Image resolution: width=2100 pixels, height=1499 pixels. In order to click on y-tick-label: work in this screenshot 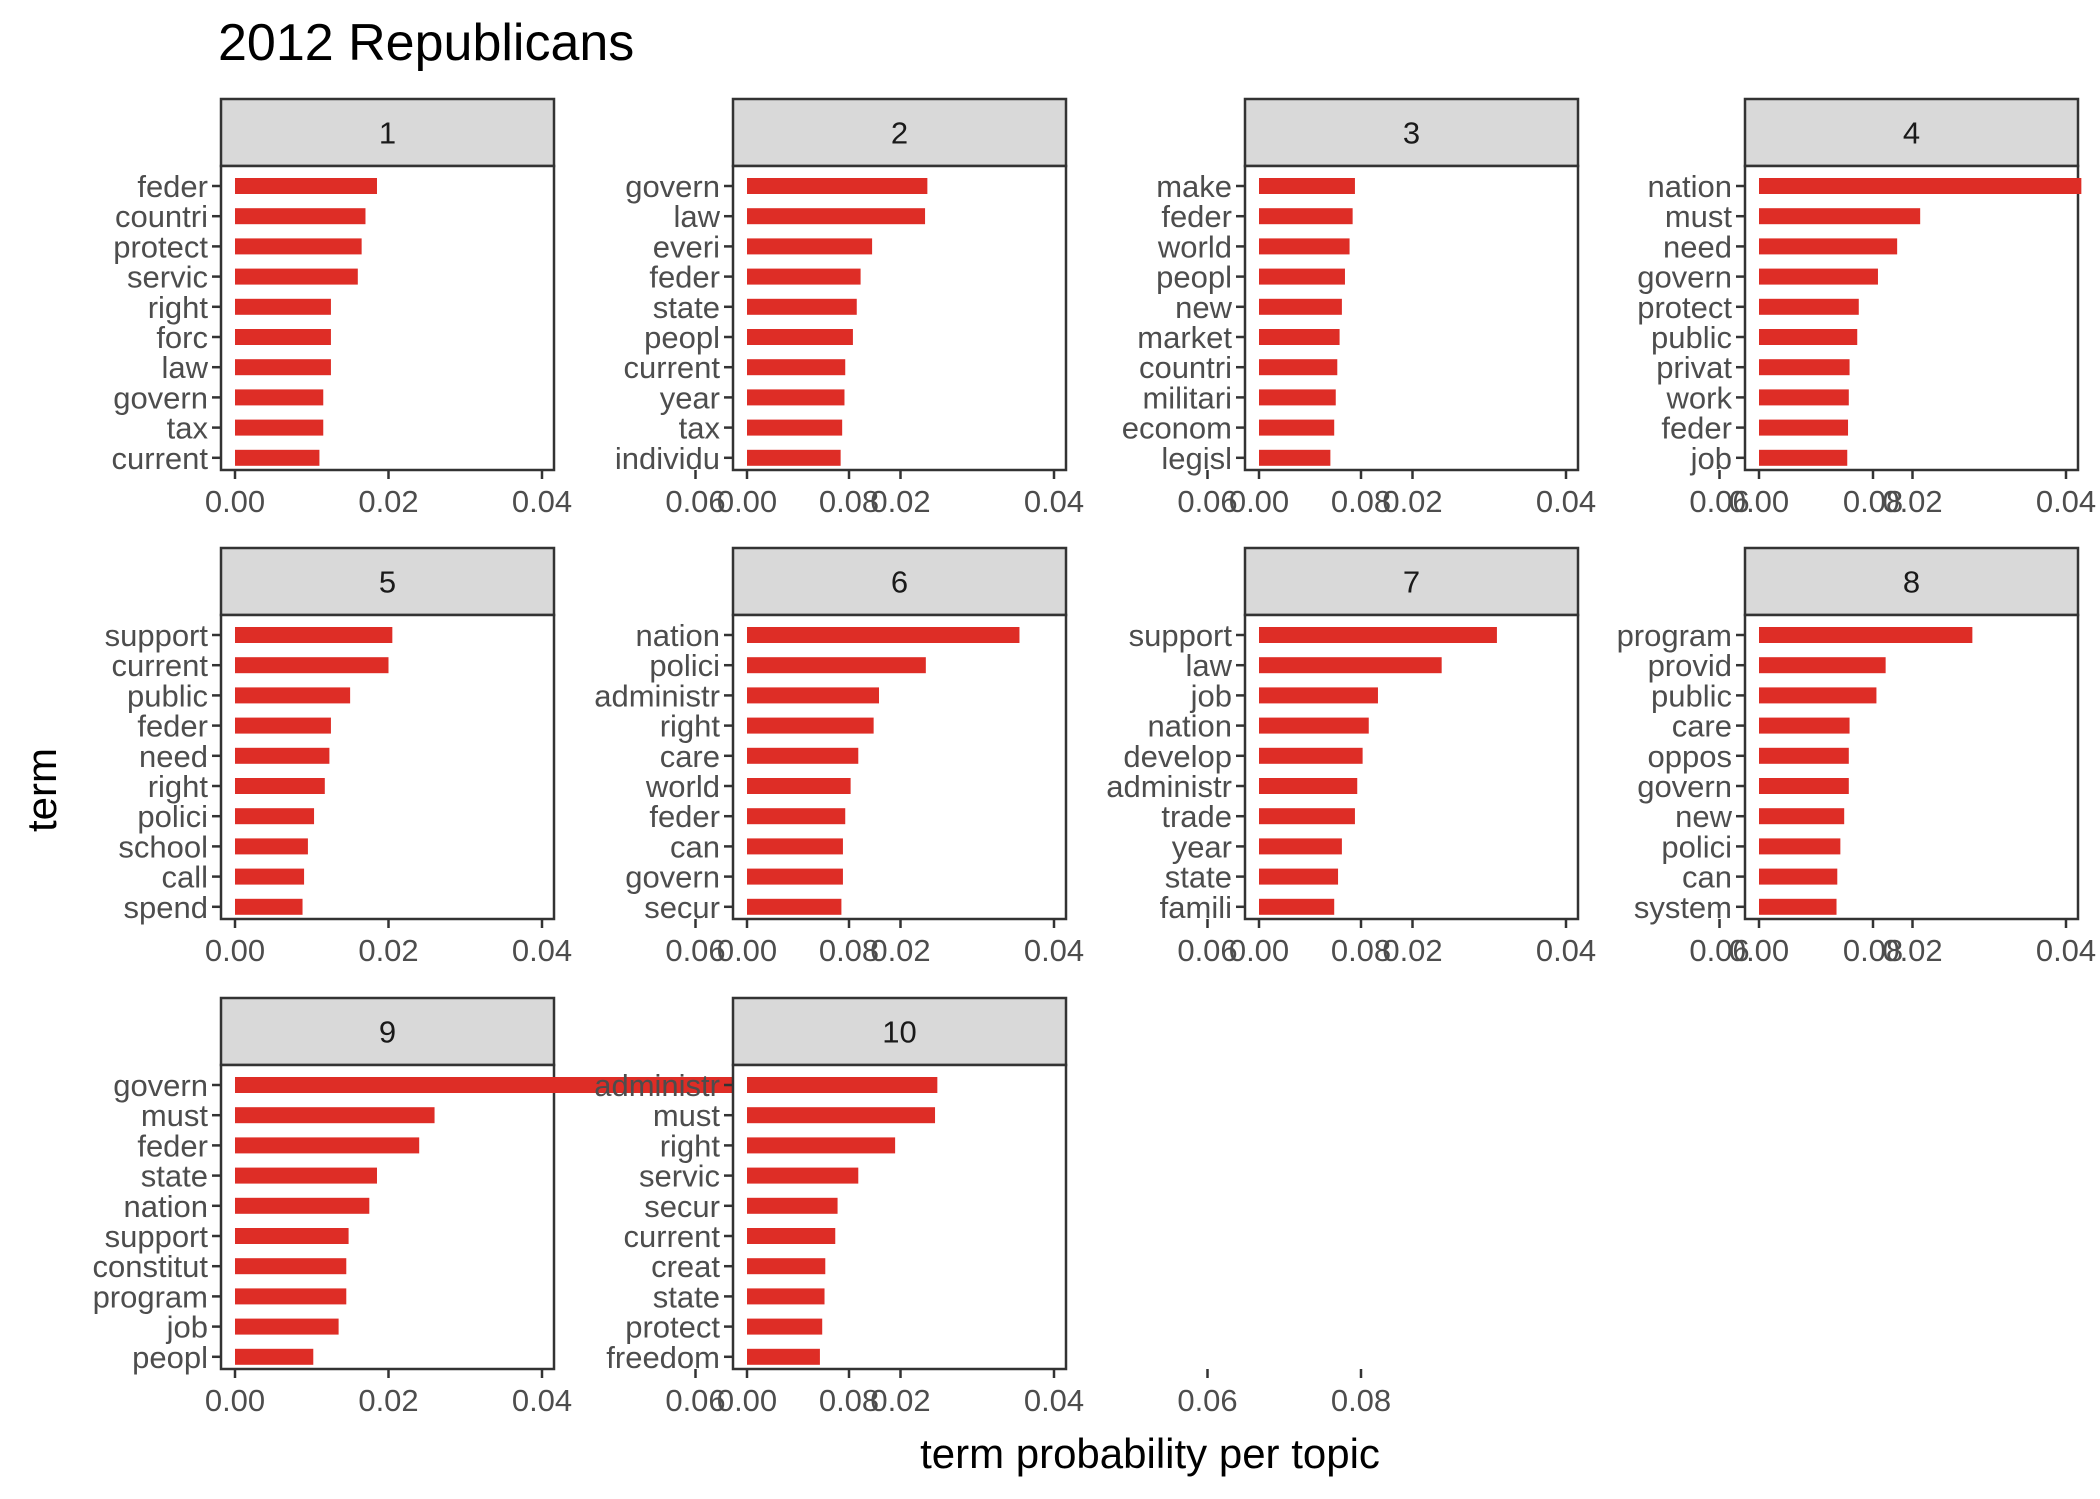, I will do `click(1699, 397)`.